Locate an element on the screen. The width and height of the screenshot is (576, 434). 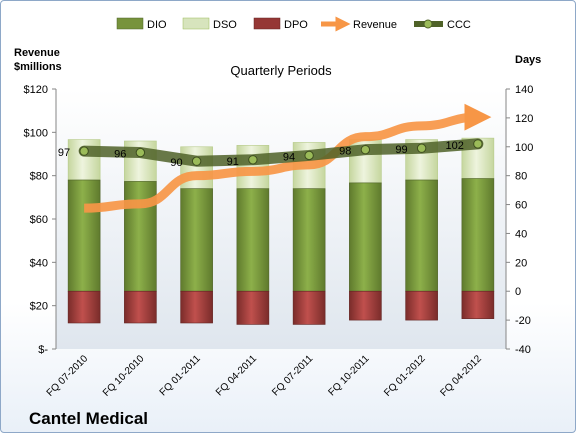
ccc-series: 97 96 90 91 94 98 99 102 is located at coordinates (271, 153).